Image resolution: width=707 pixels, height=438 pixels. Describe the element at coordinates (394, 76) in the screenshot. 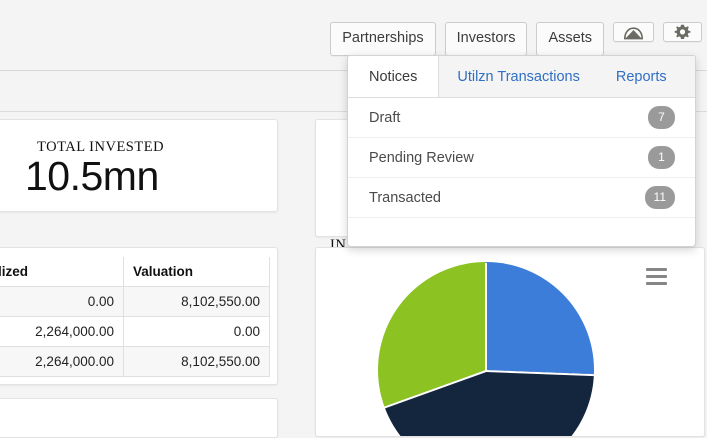

I see `tab-notices: Notices` at that location.